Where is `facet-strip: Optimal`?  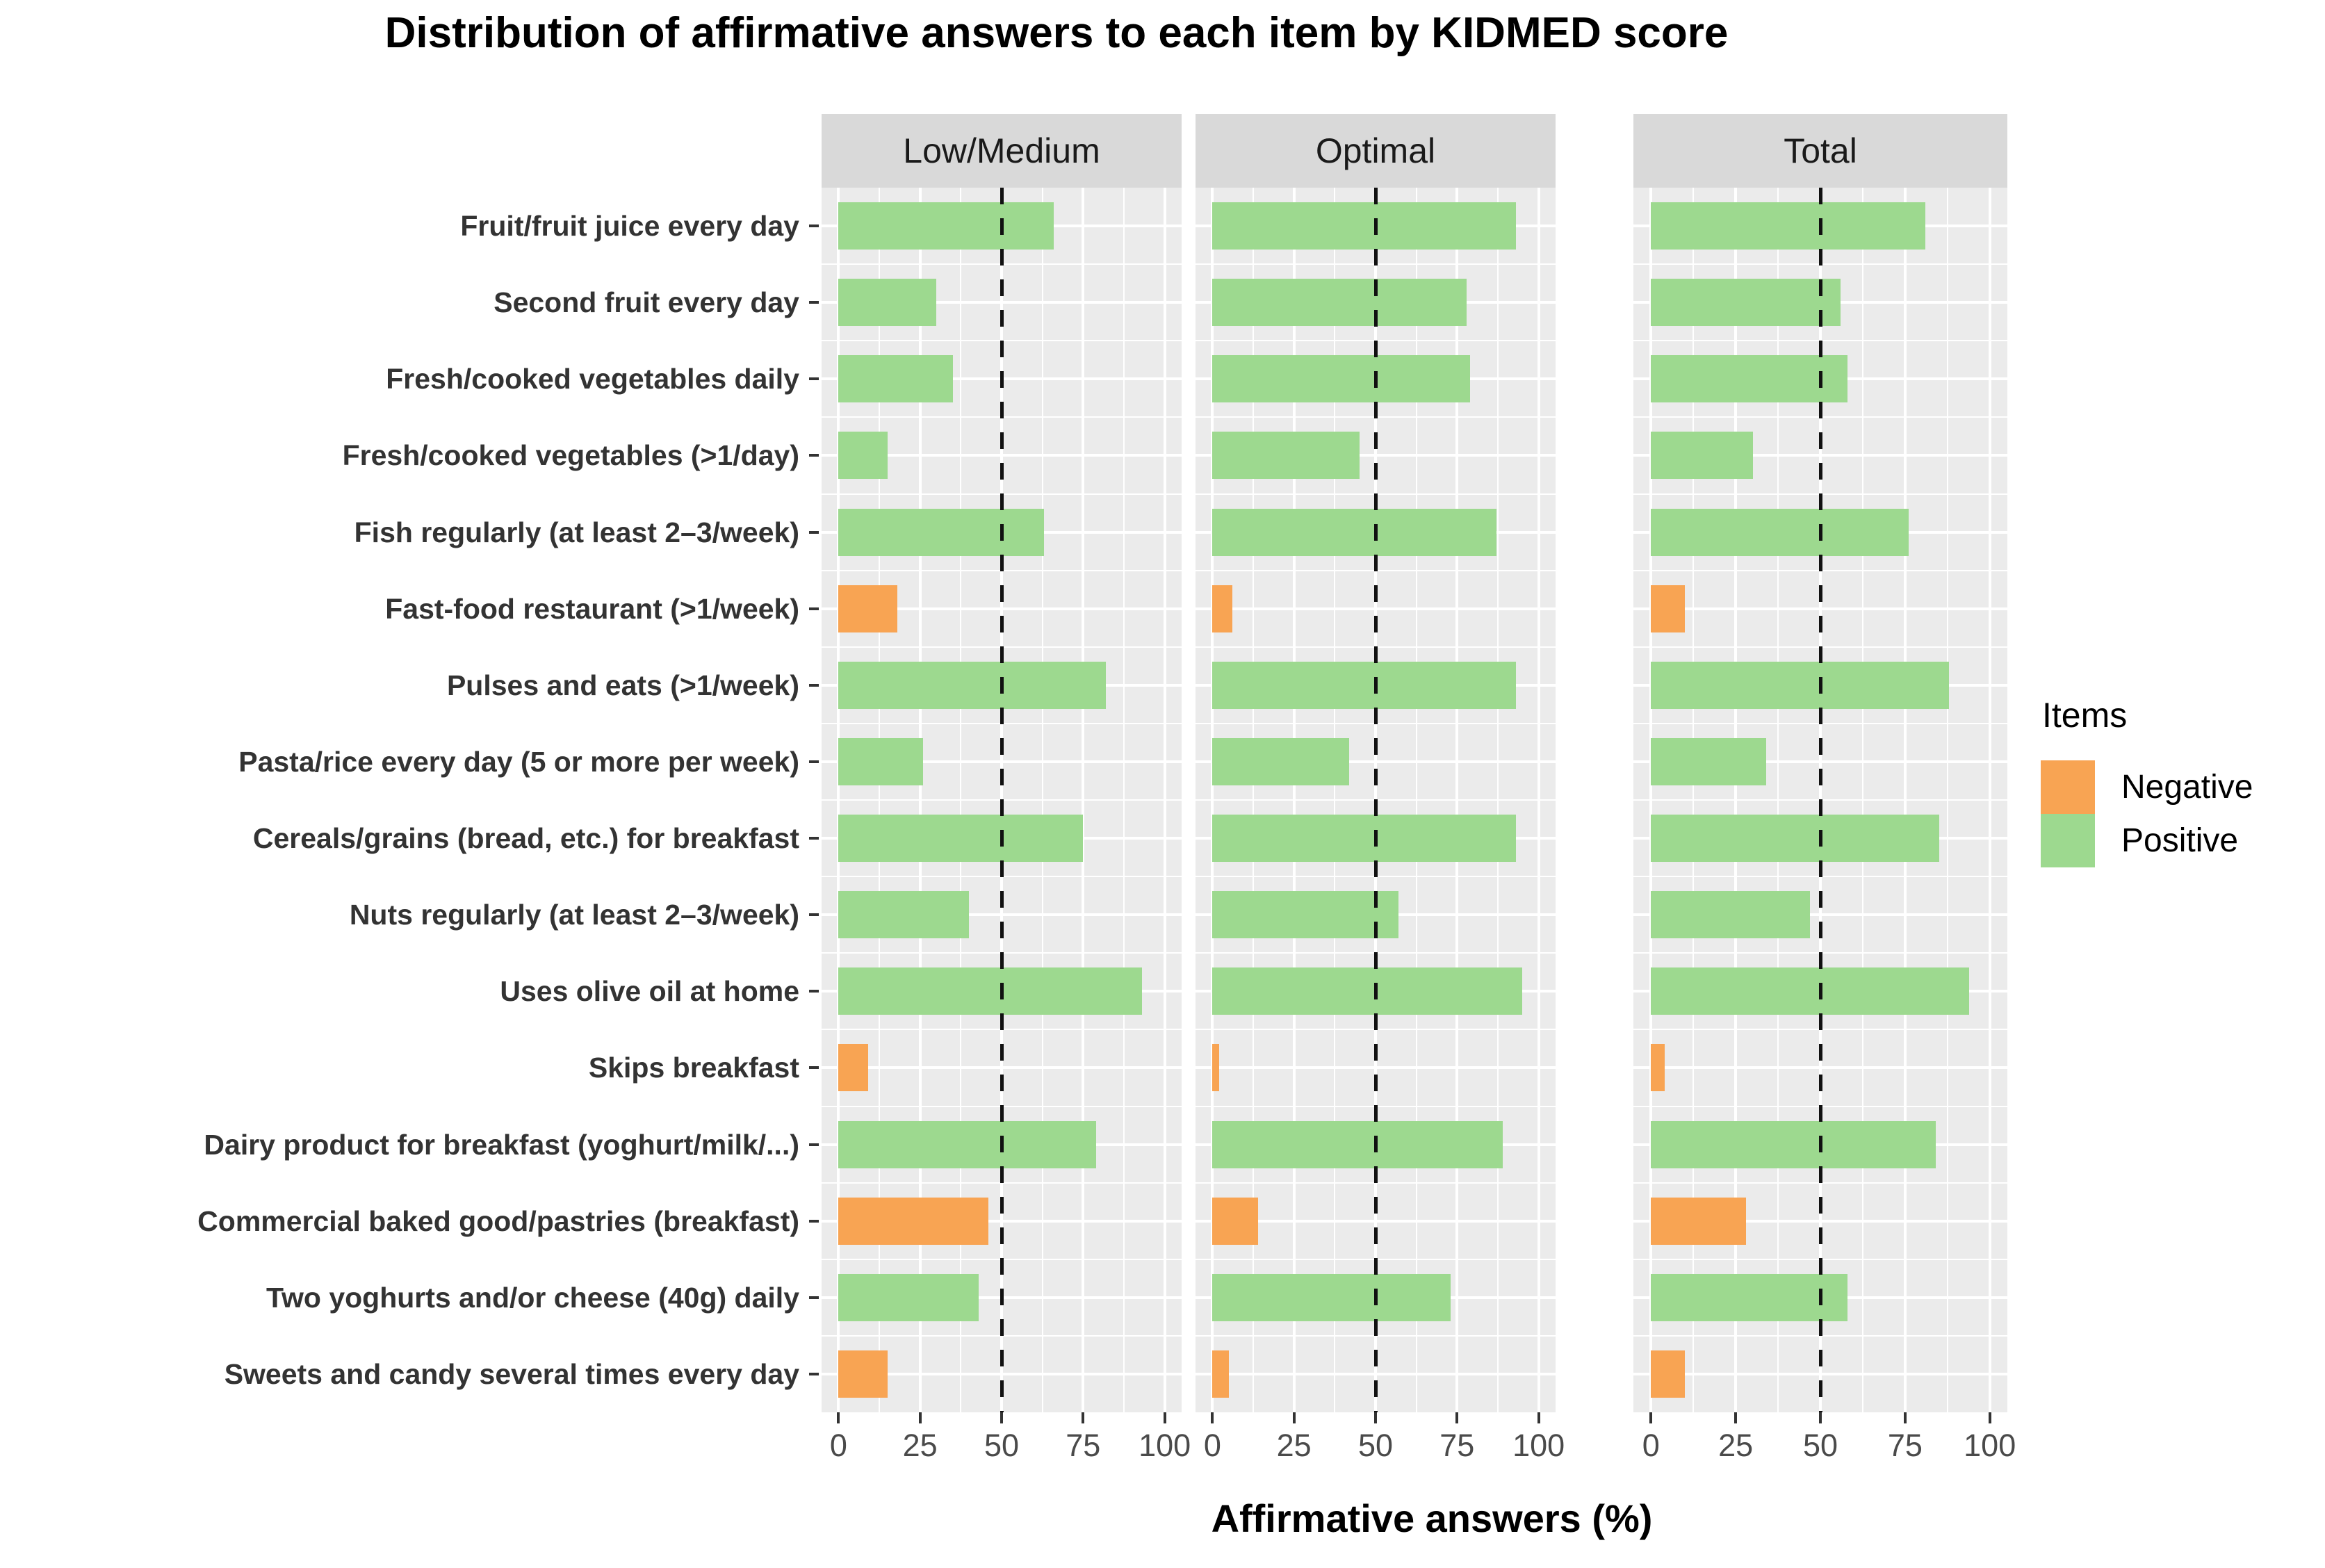
facet-strip: Optimal is located at coordinates (1376, 151).